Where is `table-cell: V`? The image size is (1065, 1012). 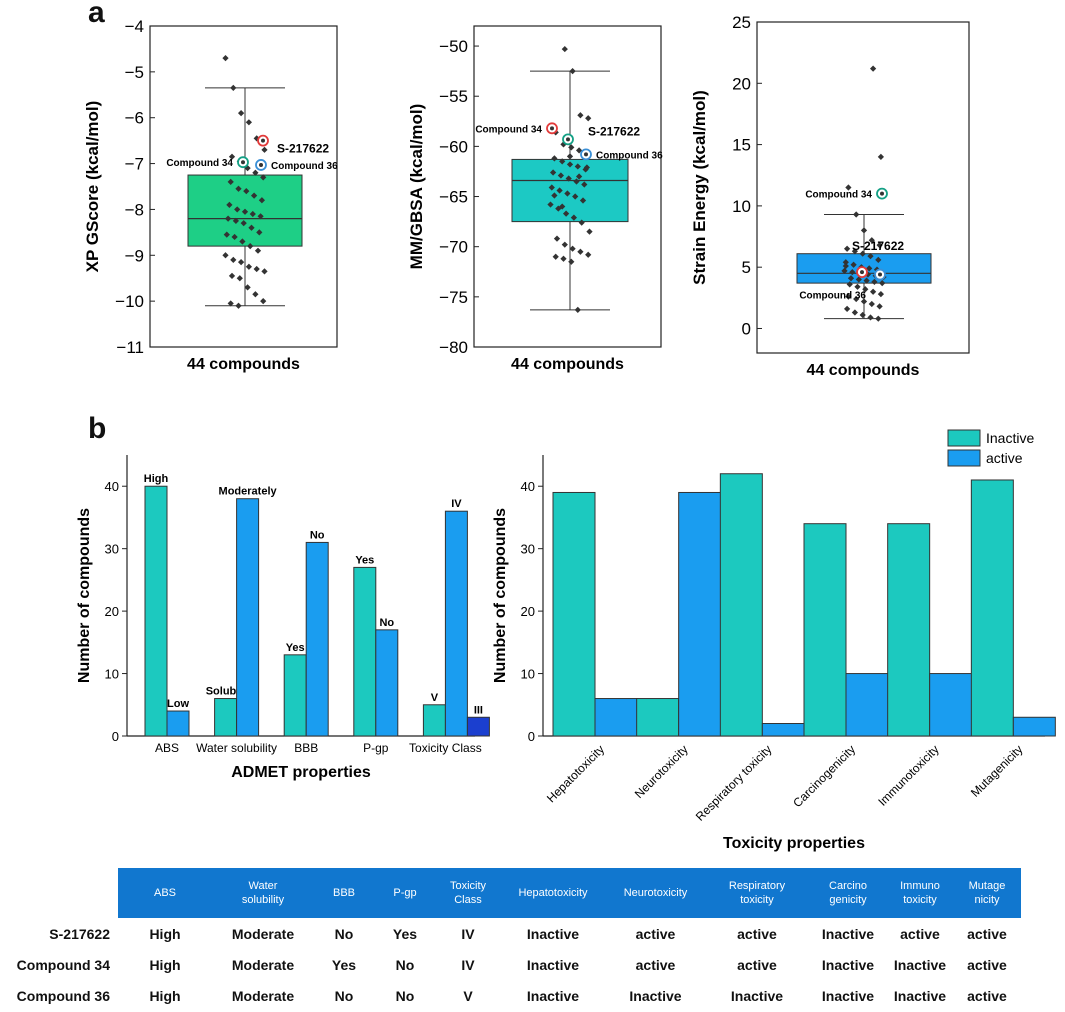
table-cell: V is located at coordinates (468, 995).